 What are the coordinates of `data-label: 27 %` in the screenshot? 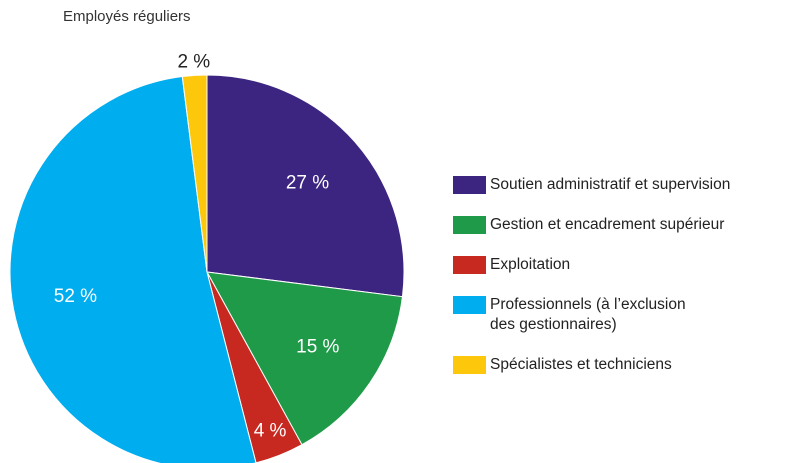 It's located at (307, 182).